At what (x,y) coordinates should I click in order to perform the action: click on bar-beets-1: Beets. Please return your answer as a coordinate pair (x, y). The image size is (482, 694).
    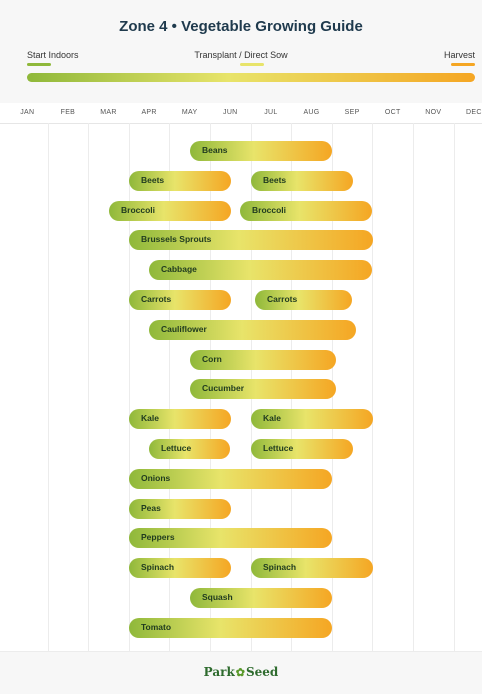
    Looking at the image, I should click on (180, 181).